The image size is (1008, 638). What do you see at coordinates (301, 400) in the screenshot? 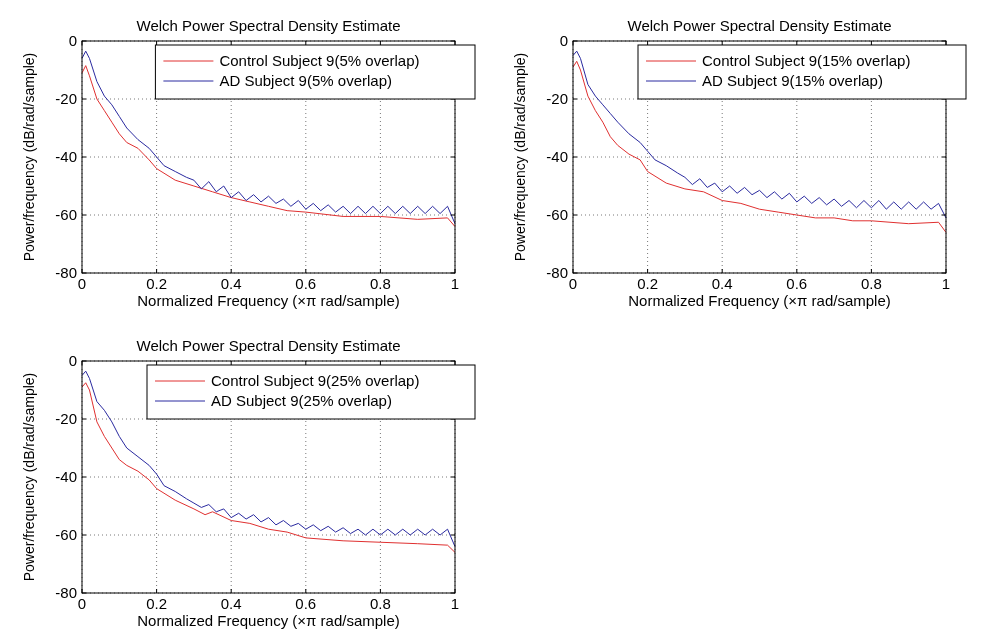
I see `legend-label: AD Subject 9(25% overlap)` at bounding box center [301, 400].